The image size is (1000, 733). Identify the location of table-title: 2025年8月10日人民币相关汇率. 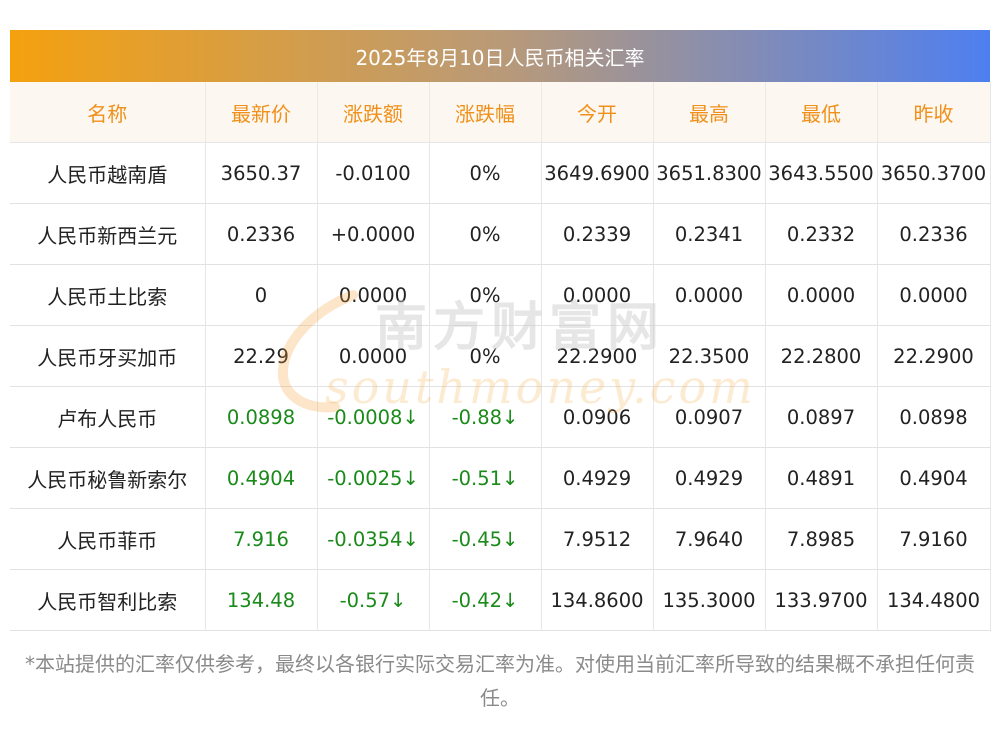
(500, 57).